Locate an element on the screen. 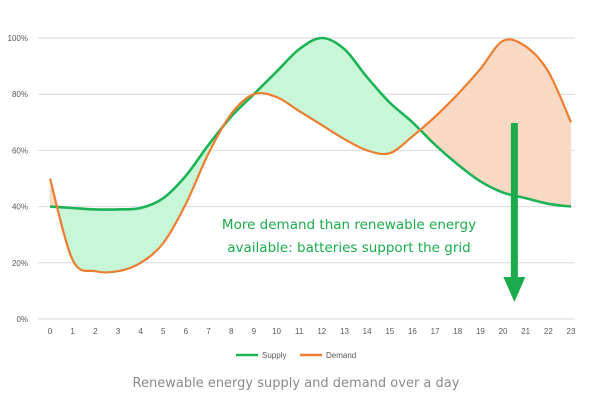 This screenshot has width=592, height=408. x-tick-label: 9 is located at coordinates (254, 331).